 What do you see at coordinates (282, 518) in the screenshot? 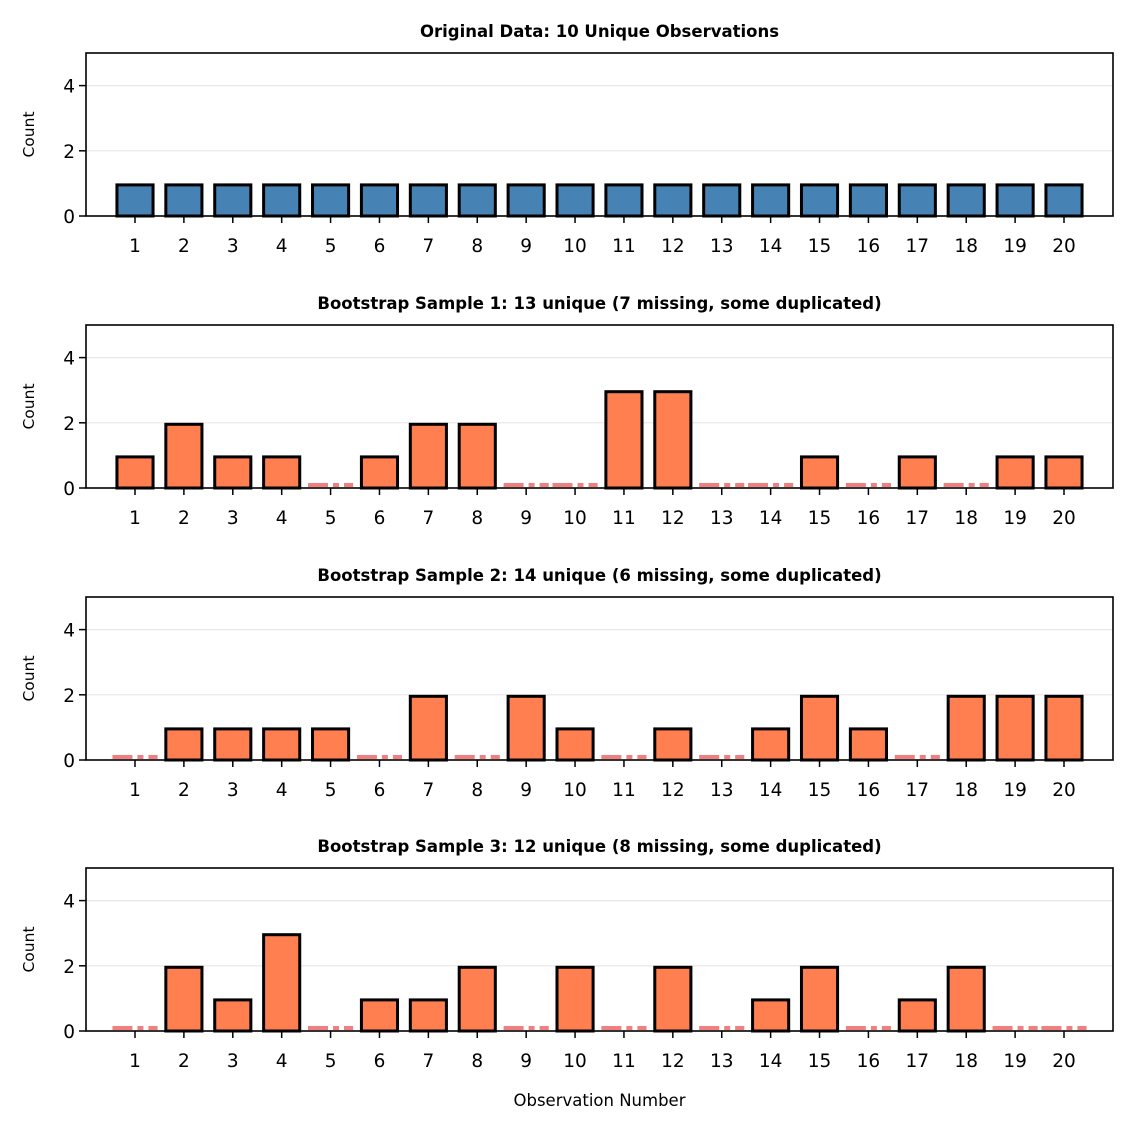
I see `x-tick-label: 4` at bounding box center [282, 518].